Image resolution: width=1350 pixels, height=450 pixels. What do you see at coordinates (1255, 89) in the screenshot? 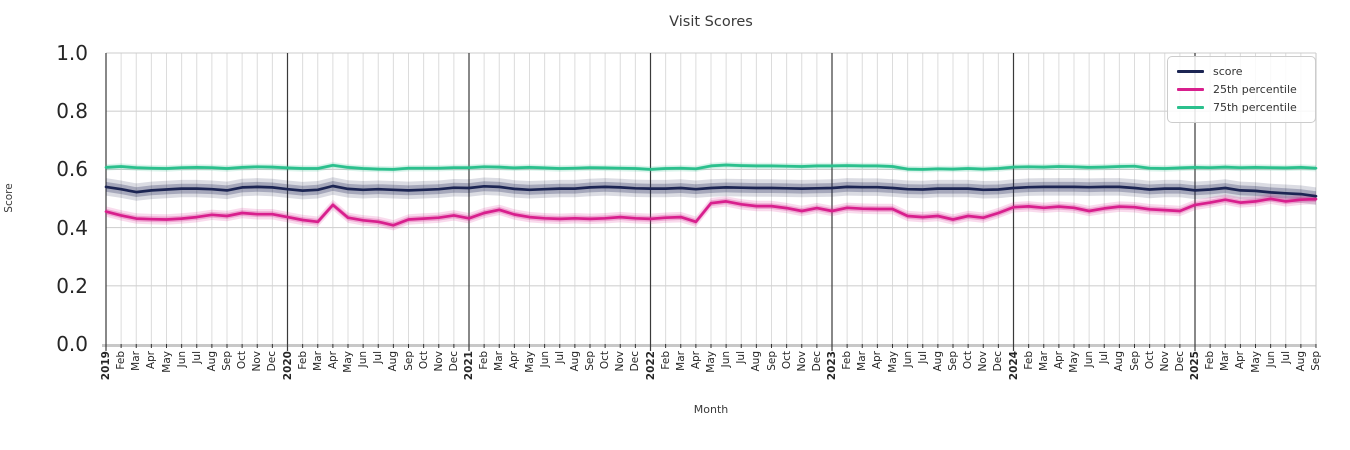
I see `legend-label: 25th percentile` at bounding box center [1255, 89].